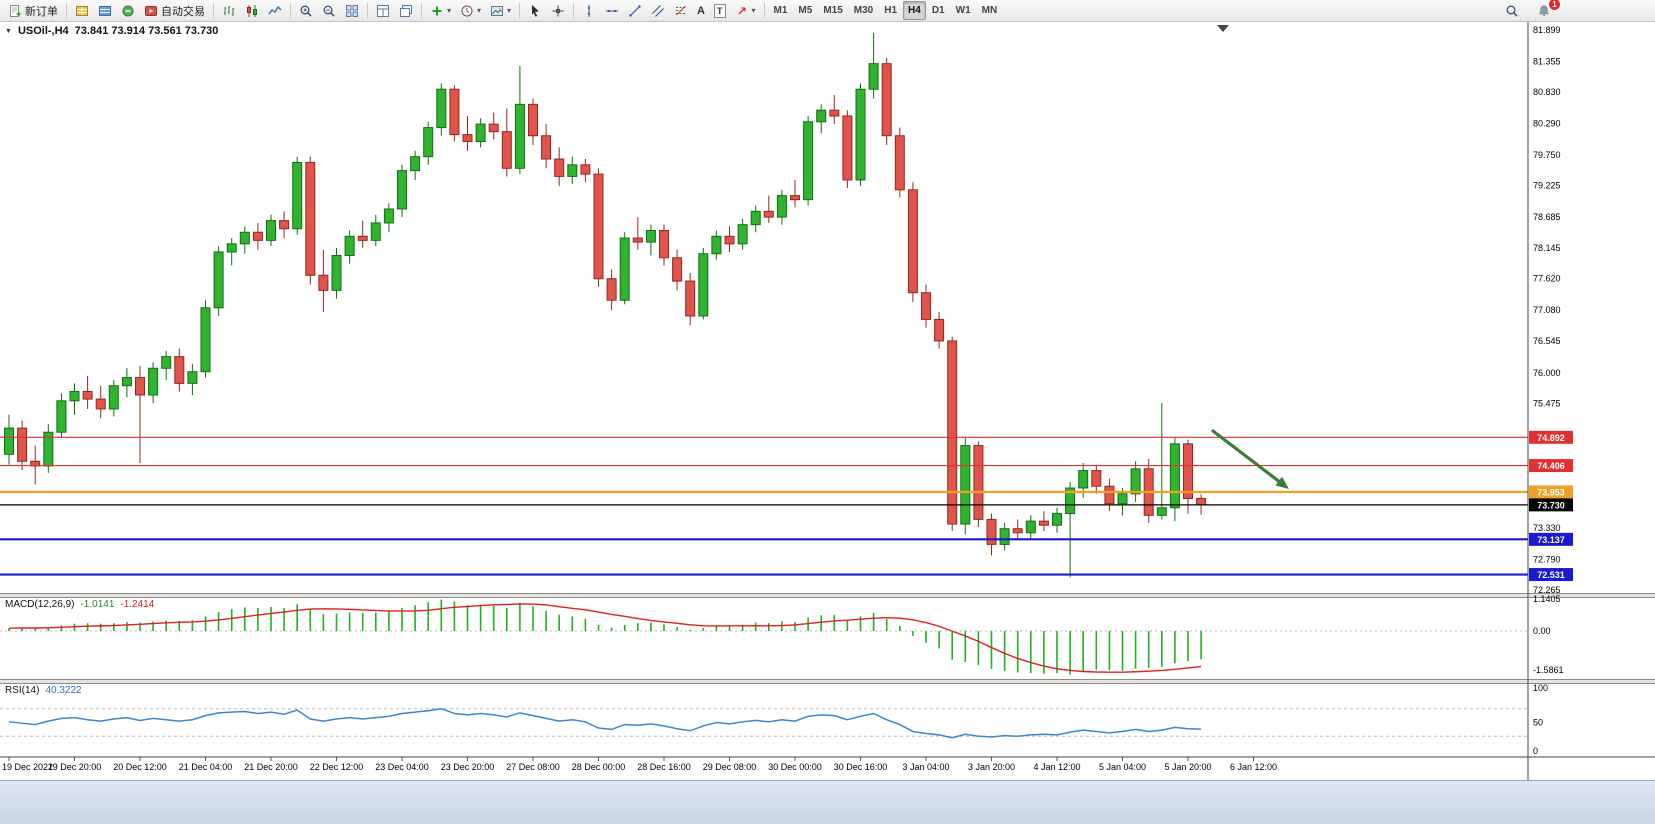  What do you see at coordinates (914, 10) in the screenshot?
I see `tf-button-h4: H4` at bounding box center [914, 10].